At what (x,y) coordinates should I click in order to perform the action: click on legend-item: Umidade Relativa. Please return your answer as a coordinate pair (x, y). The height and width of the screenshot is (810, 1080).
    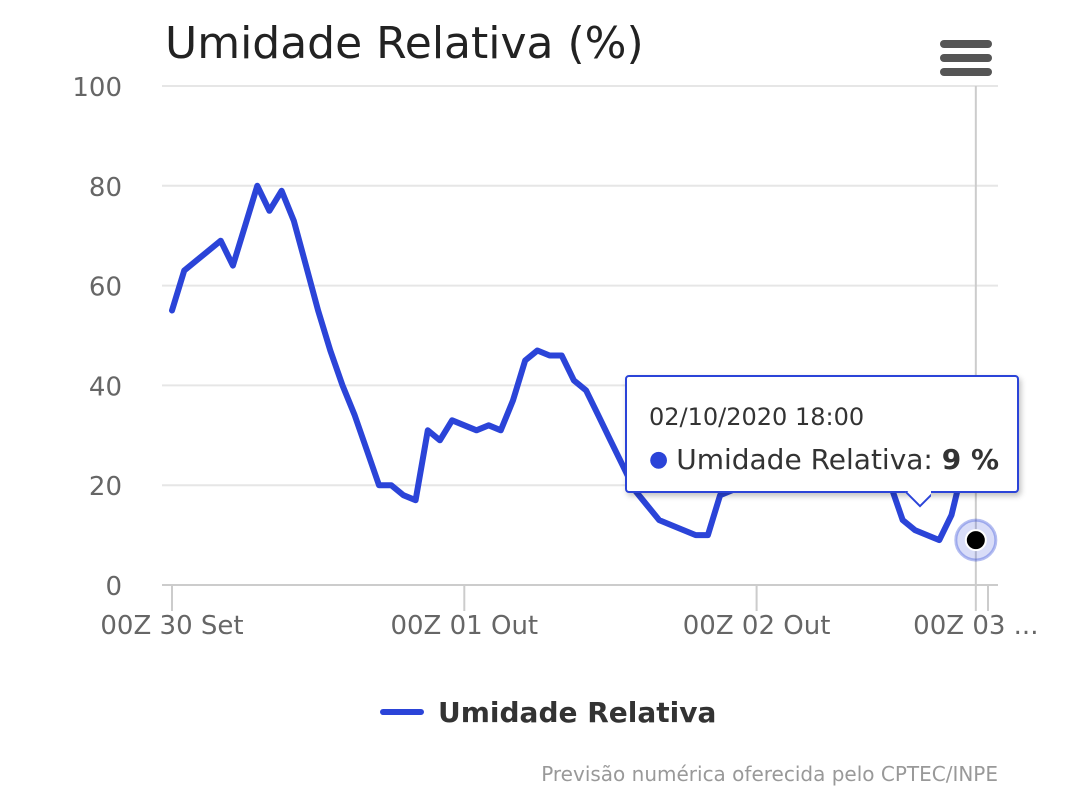
    Looking at the image, I should click on (548, 712).